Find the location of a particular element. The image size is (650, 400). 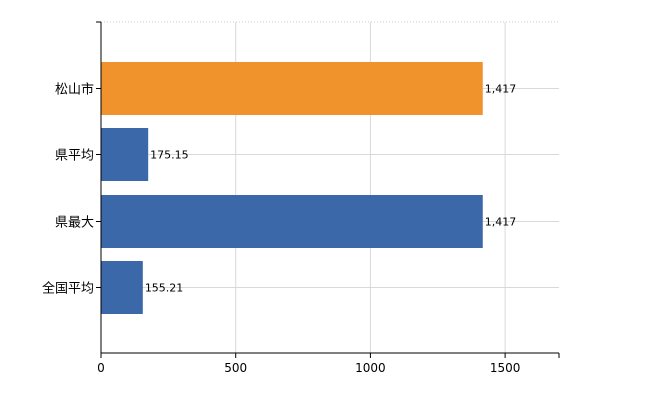

data-label-2: 1,417 is located at coordinates (501, 222).